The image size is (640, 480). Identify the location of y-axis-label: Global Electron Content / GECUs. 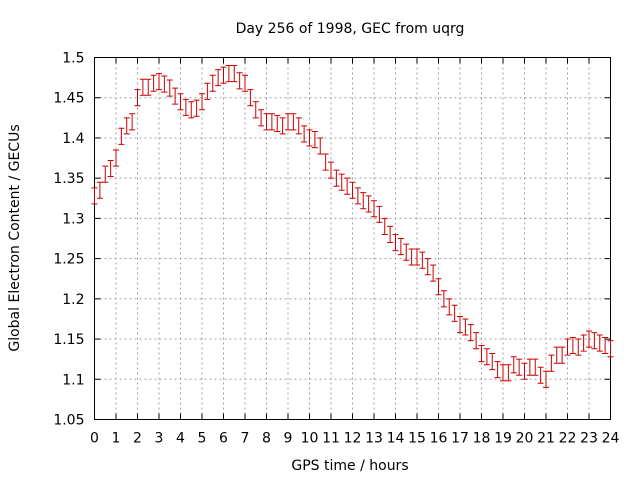
(15, 237).